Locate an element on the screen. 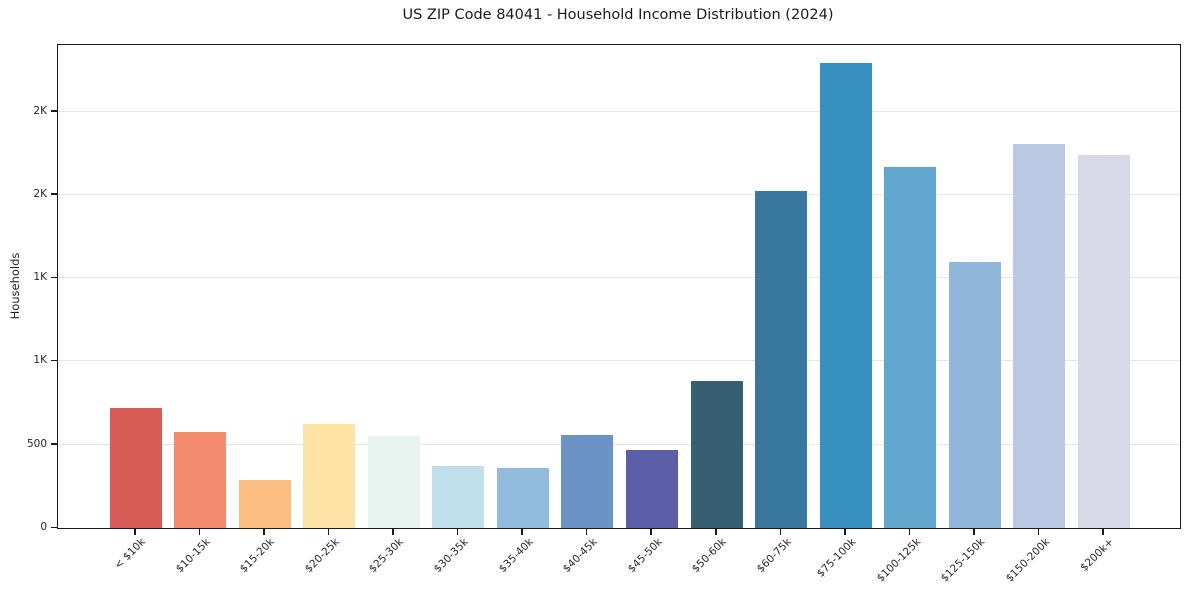 The height and width of the screenshot is (590, 1189). y-tick-label: 500 is located at coordinates (36, 443).